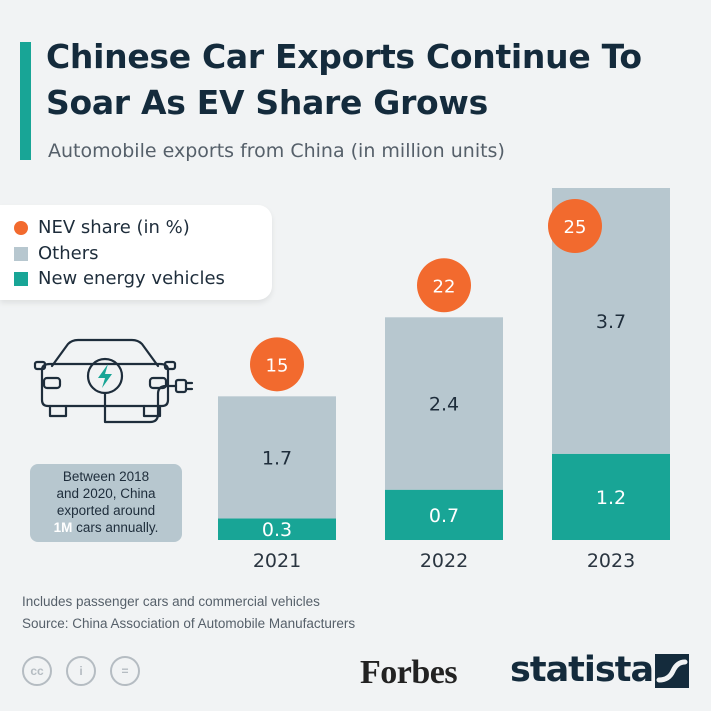 The height and width of the screenshot is (711, 711). I want to click on forbes-logo: Forbes, so click(409, 672).